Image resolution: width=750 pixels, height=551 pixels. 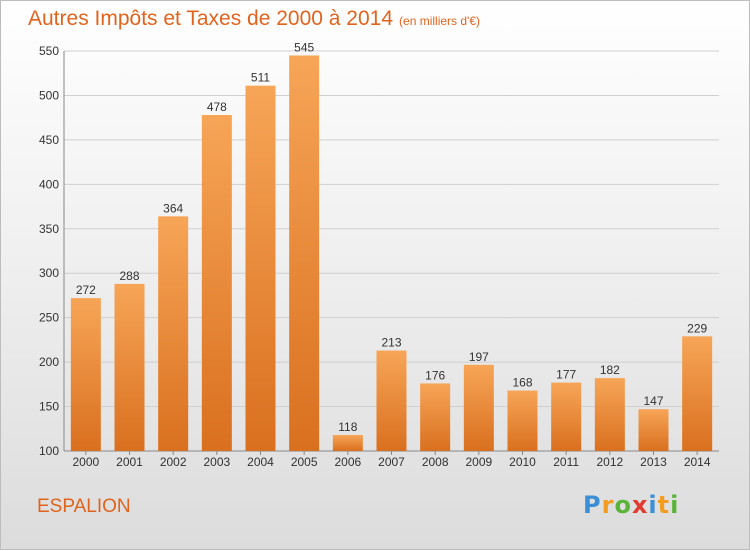 I want to click on data-label: 288, so click(x=129, y=276).